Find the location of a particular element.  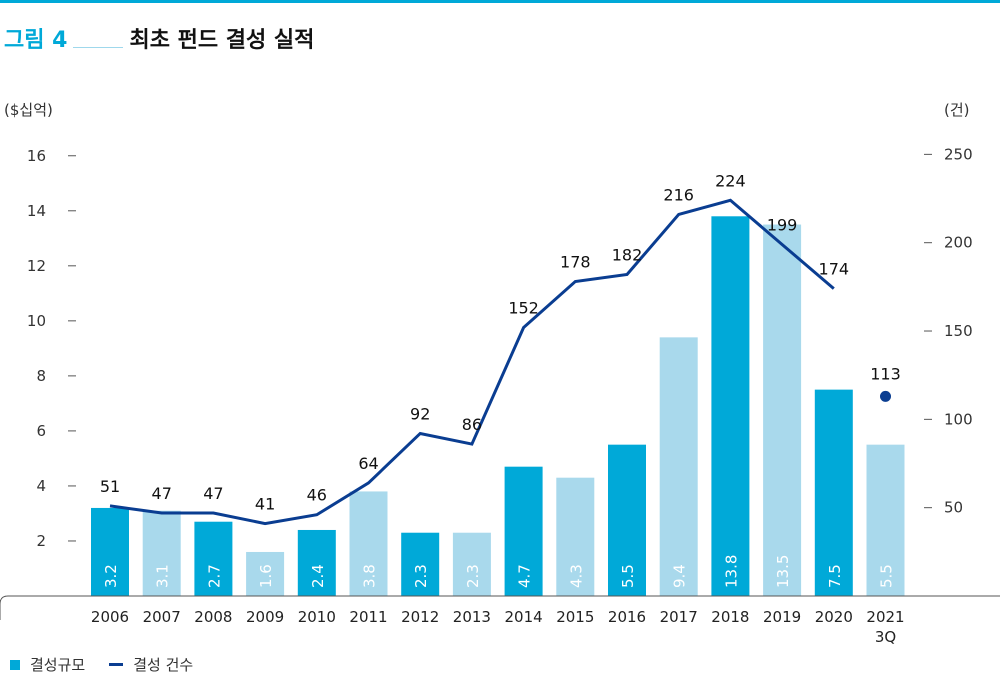

legend-swatch-line is located at coordinates (116, 664).